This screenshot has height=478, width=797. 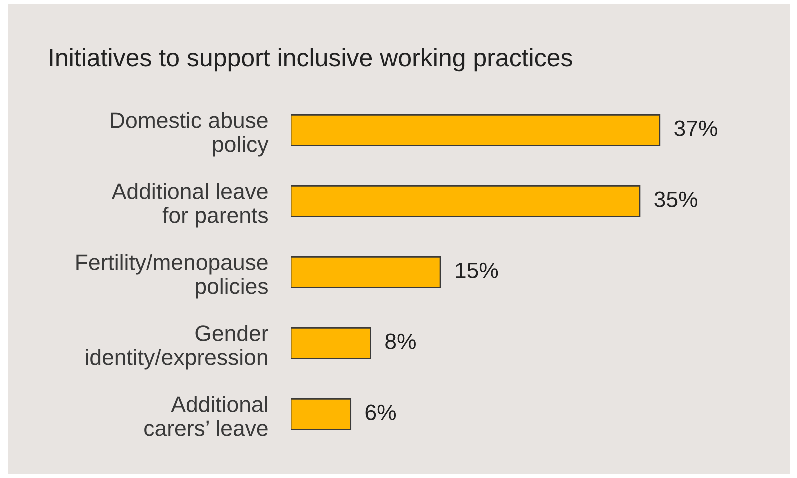 What do you see at coordinates (676, 200) in the screenshot?
I see `data-label: 35%` at bounding box center [676, 200].